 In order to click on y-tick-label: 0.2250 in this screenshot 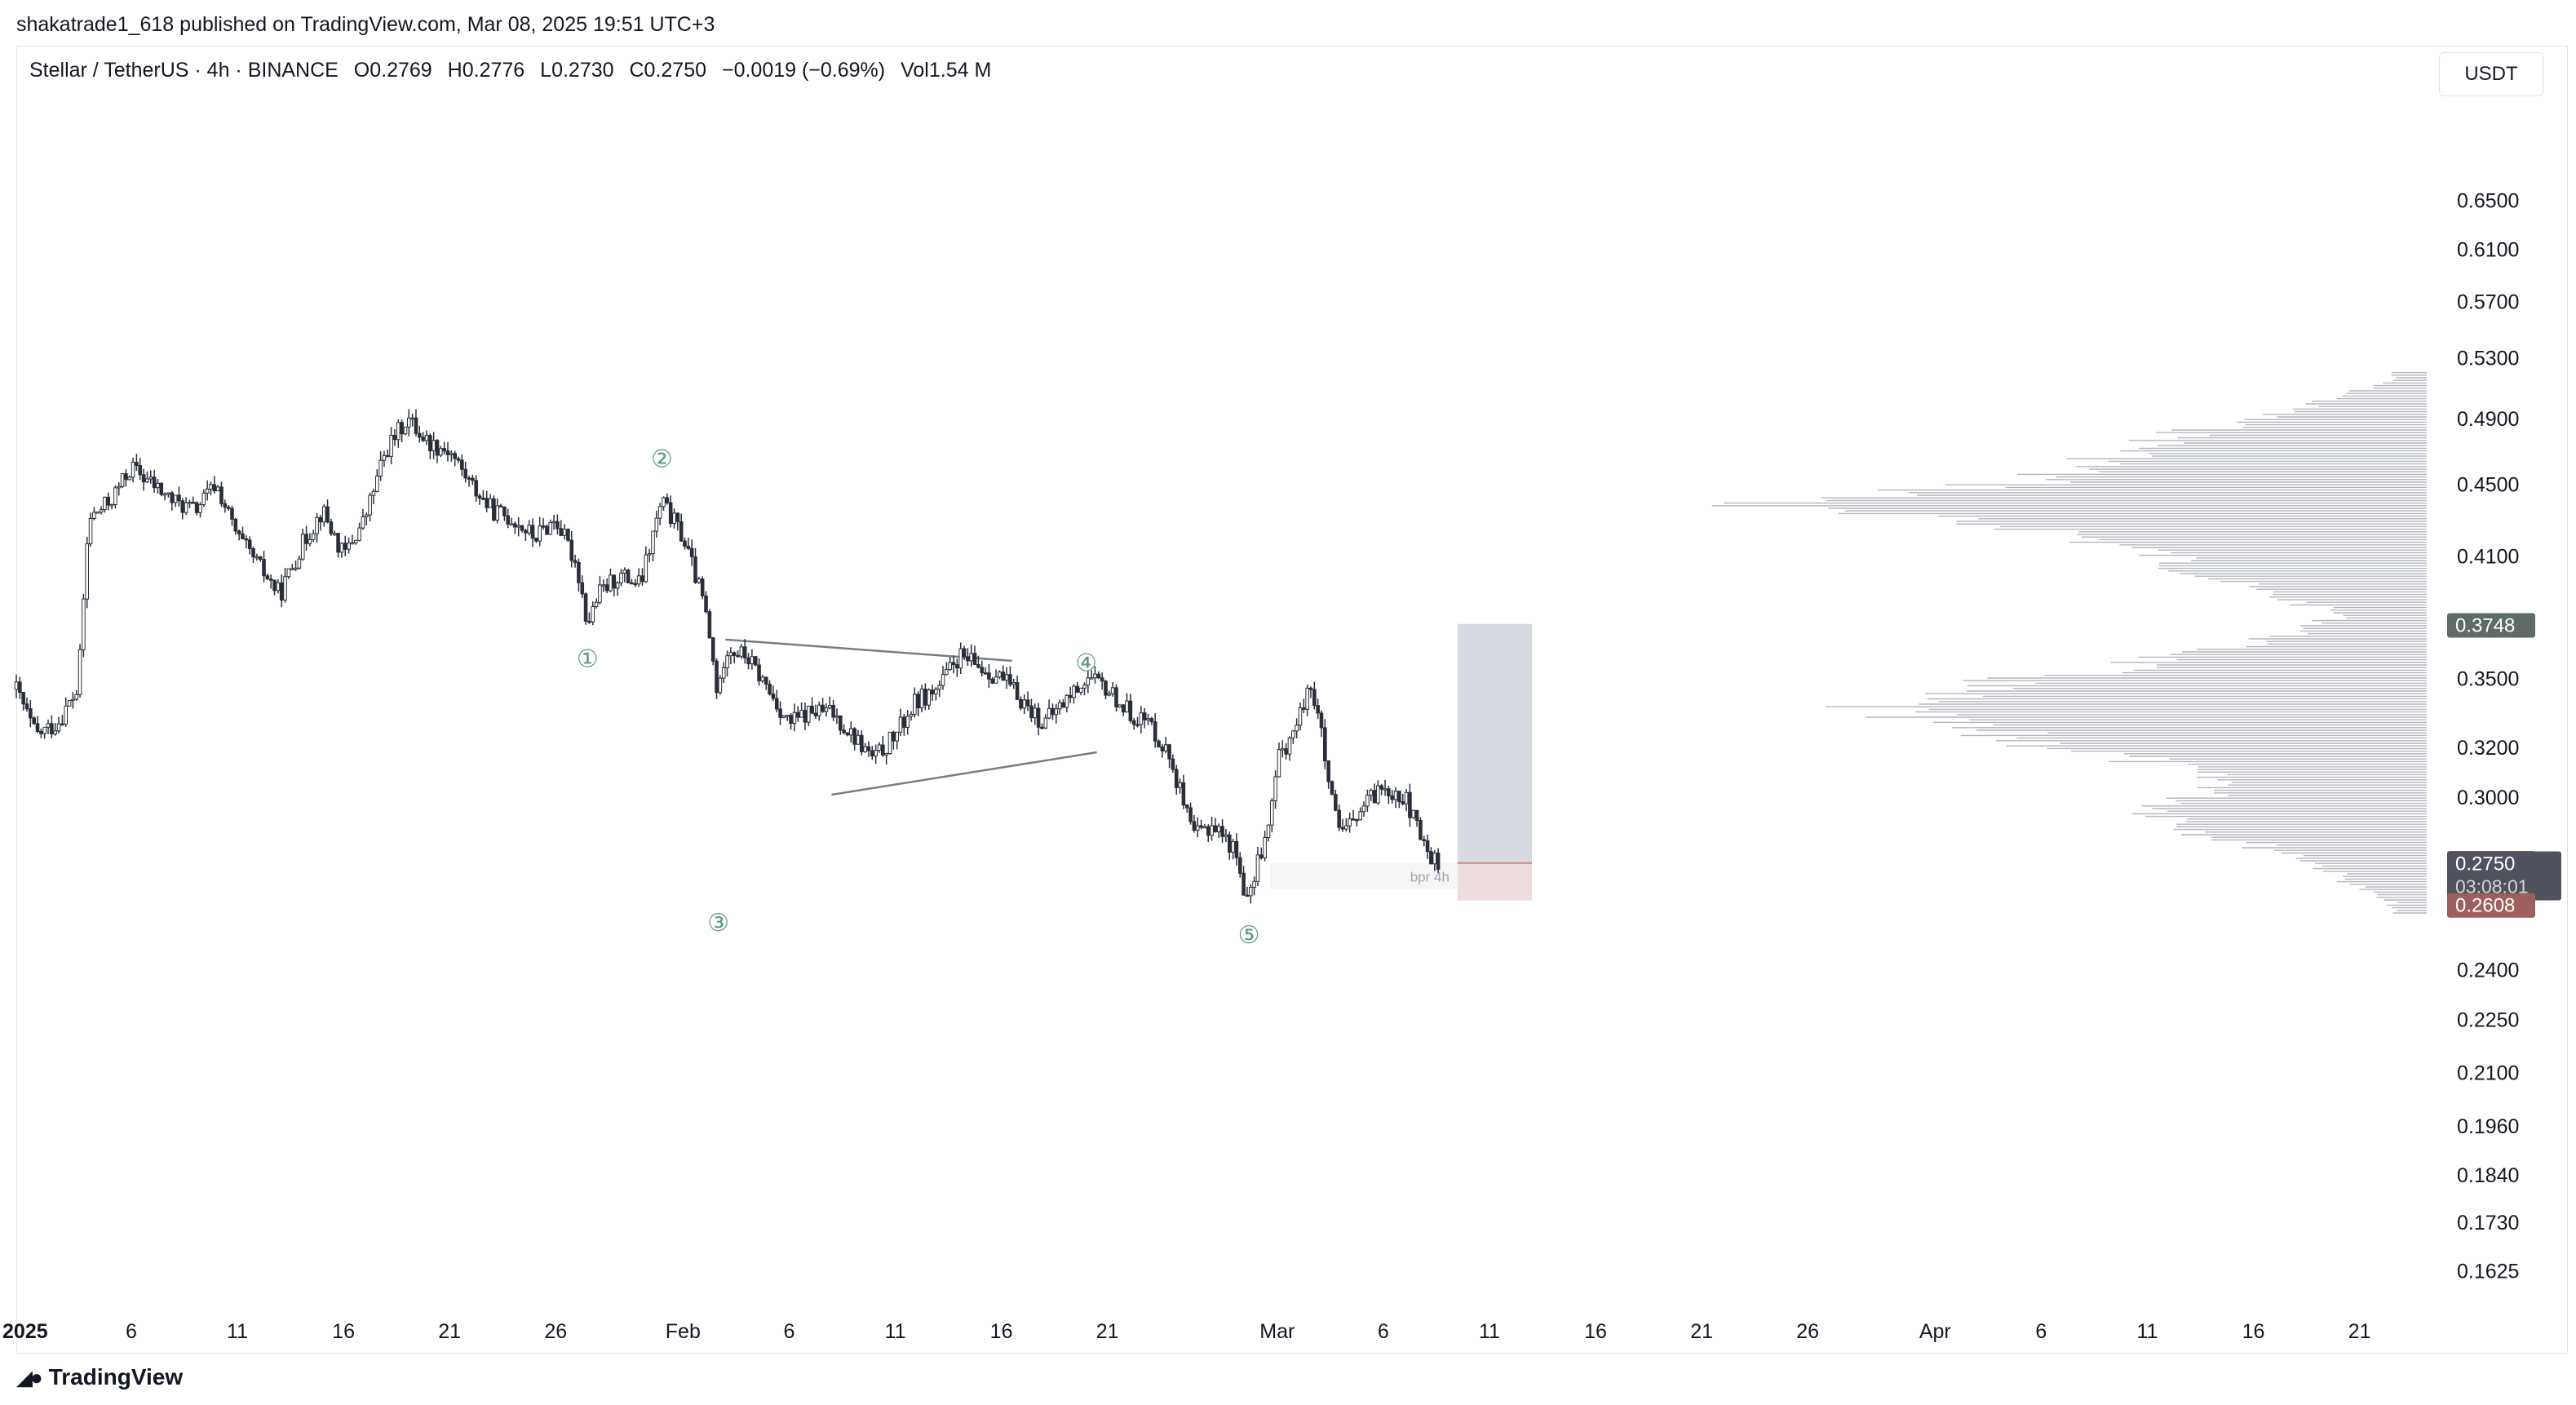, I will do `click(2488, 1019)`.